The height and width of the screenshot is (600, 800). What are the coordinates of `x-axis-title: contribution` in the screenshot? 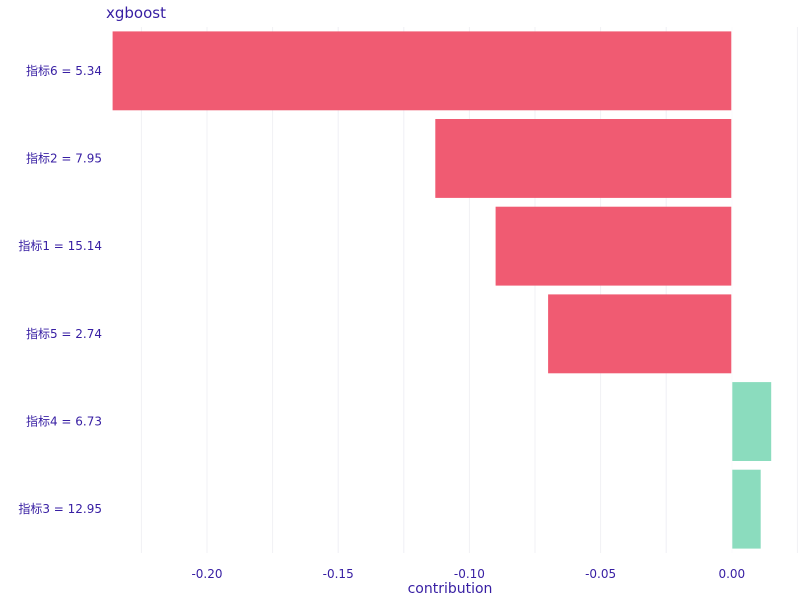 It's located at (450, 589).